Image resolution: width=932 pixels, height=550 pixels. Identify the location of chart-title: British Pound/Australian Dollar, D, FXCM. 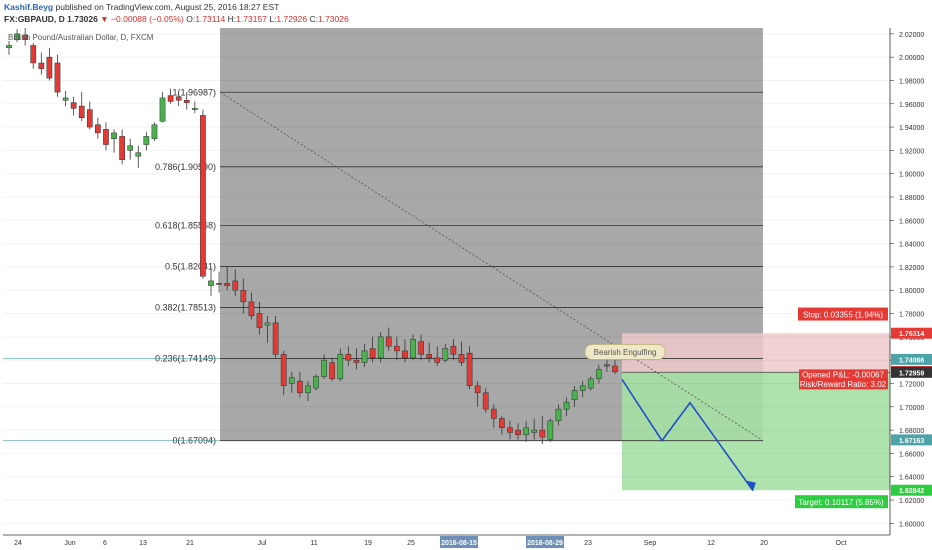
(81, 37).